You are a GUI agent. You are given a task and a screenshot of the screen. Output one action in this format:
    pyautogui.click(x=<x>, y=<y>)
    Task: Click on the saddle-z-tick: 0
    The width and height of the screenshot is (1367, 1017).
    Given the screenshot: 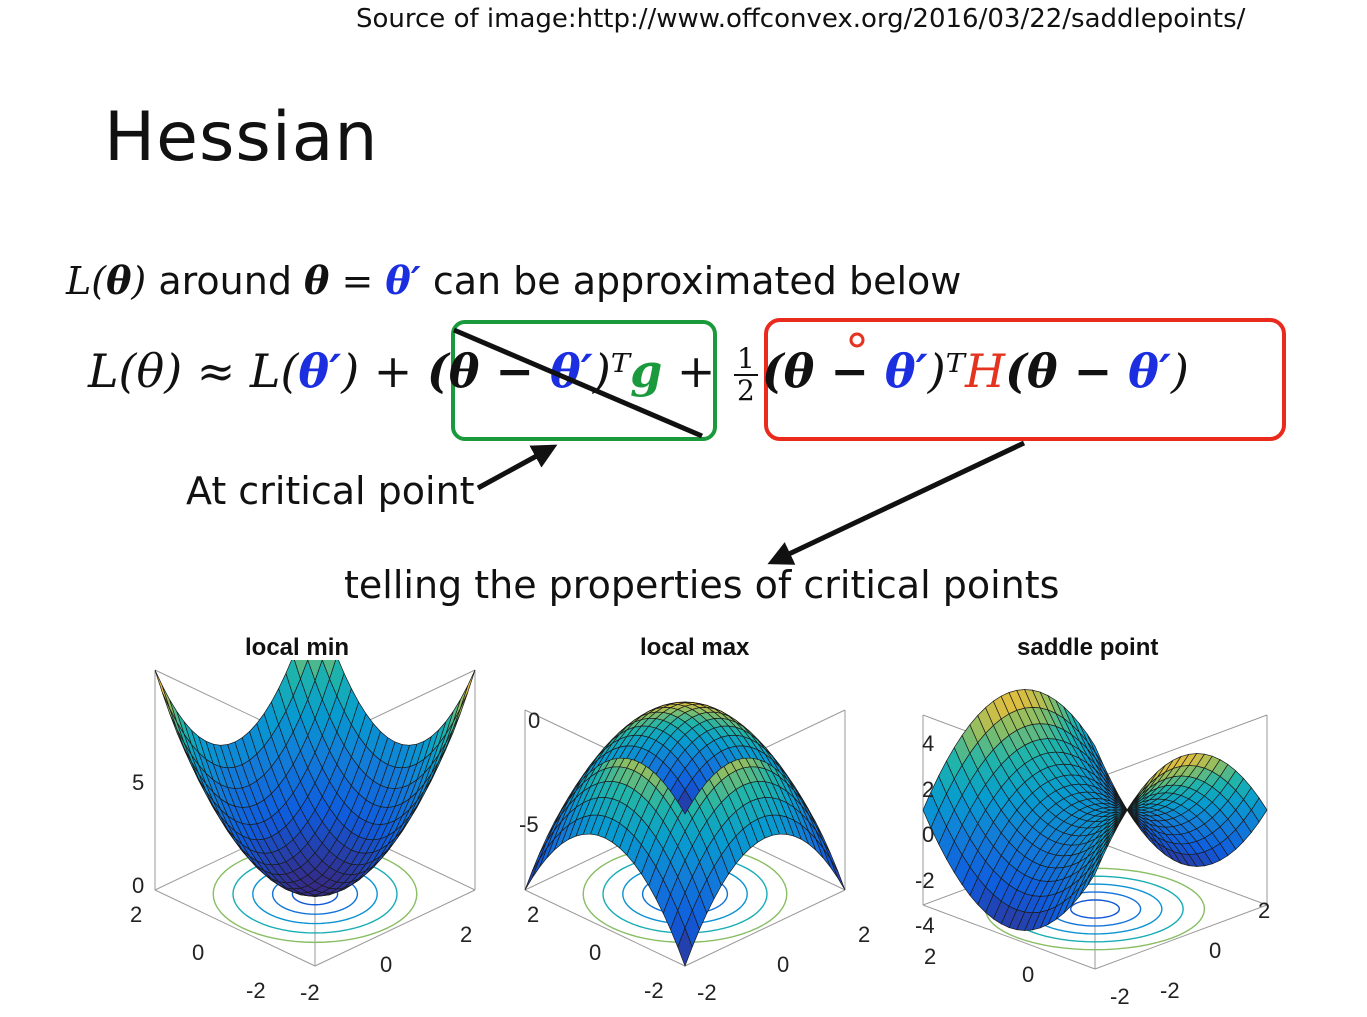 What is the action you would take?
    pyautogui.click(x=928, y=834)
    